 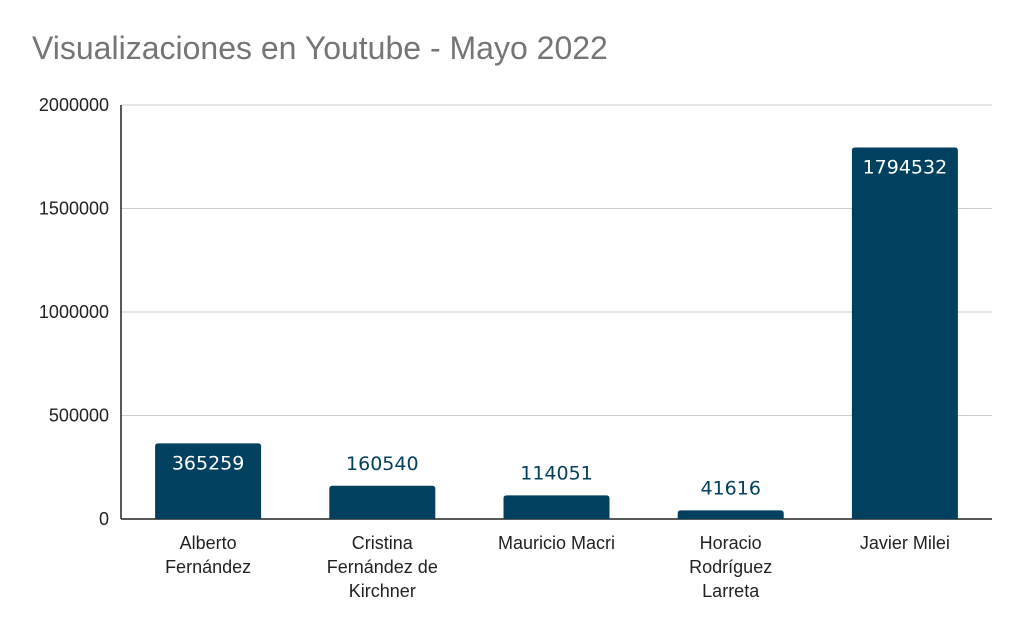 I want to click on x-tick-label: Cristina, so click(x=383, y=543).